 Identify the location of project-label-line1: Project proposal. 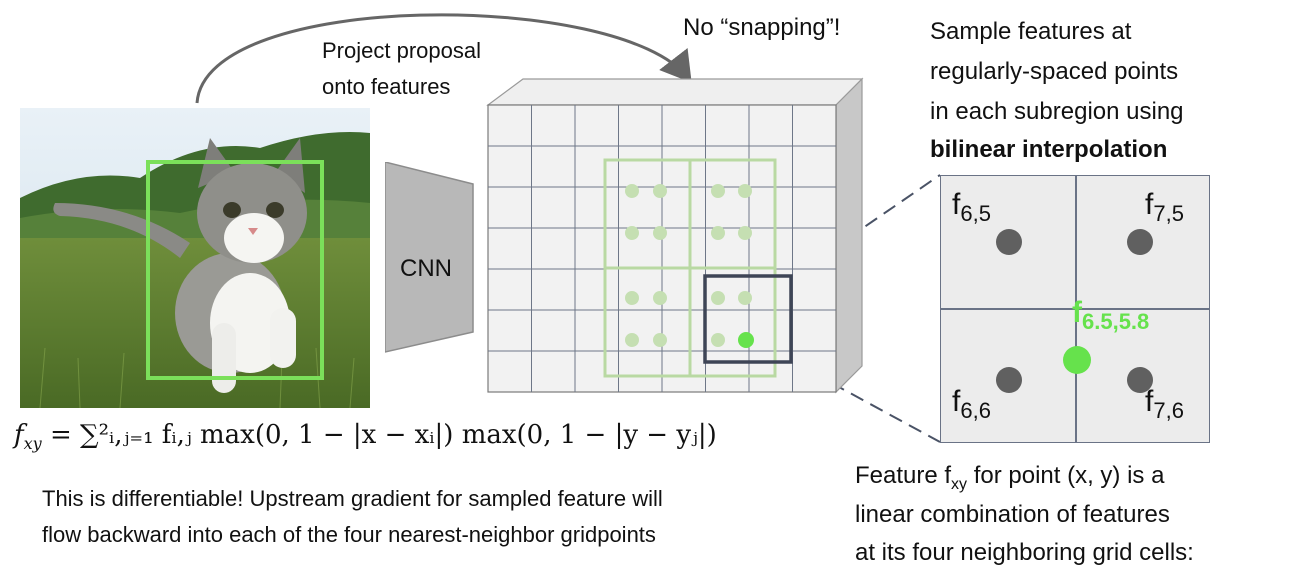
(401, 50).